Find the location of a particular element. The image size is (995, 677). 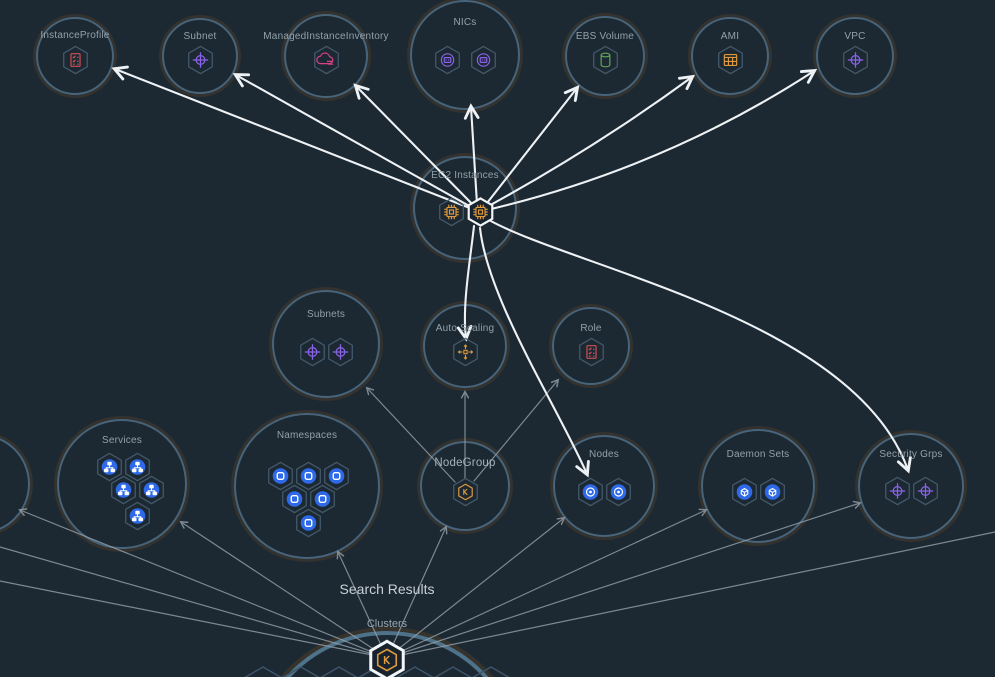

vpc-icon is located at coordinates (855, 60).